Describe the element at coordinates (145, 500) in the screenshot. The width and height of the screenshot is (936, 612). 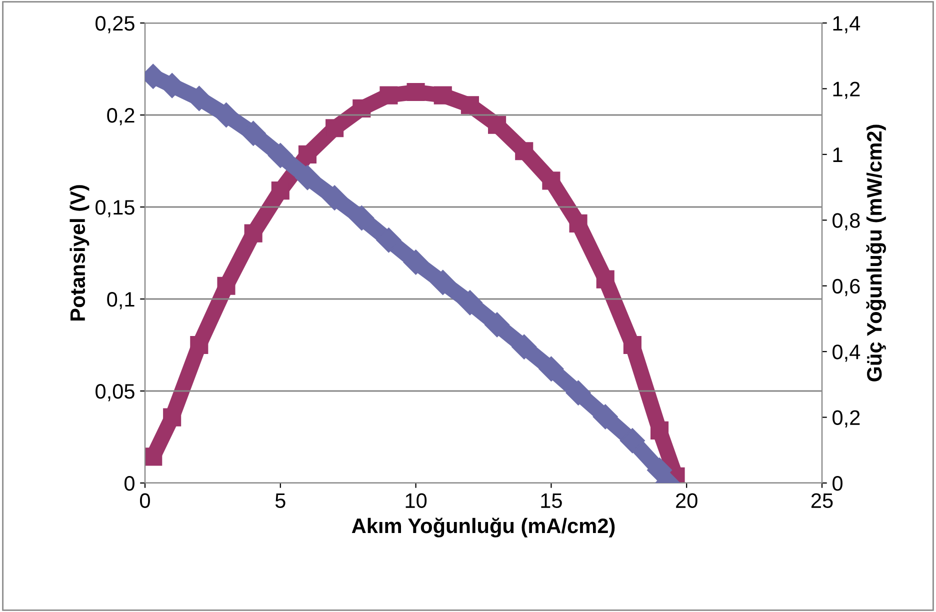
I see `x-tick-label: 0` at that location.